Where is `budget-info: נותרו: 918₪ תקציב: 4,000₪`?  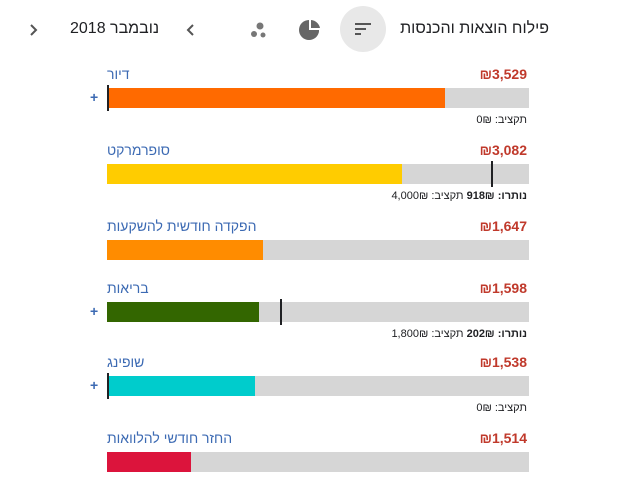 budget-info: נותרו: 918₪ תקציב: 4,000₪ is located at coordinates (459, 196).